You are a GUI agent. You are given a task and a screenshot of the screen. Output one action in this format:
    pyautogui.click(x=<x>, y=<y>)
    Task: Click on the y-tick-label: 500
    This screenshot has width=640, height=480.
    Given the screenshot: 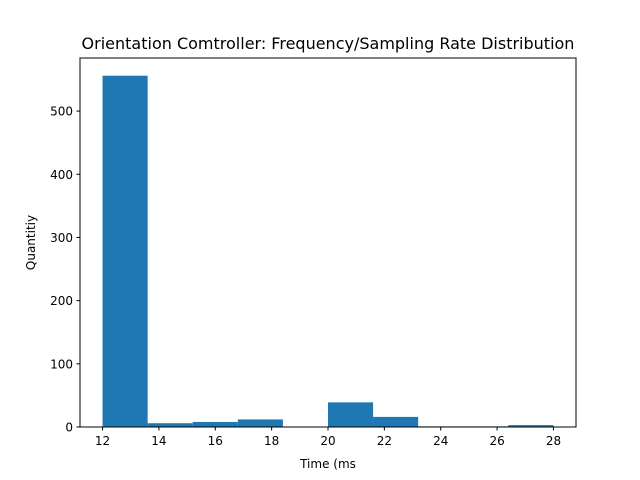 What is the action you would take?
    pyautogui.click(x=61, y=112)
    